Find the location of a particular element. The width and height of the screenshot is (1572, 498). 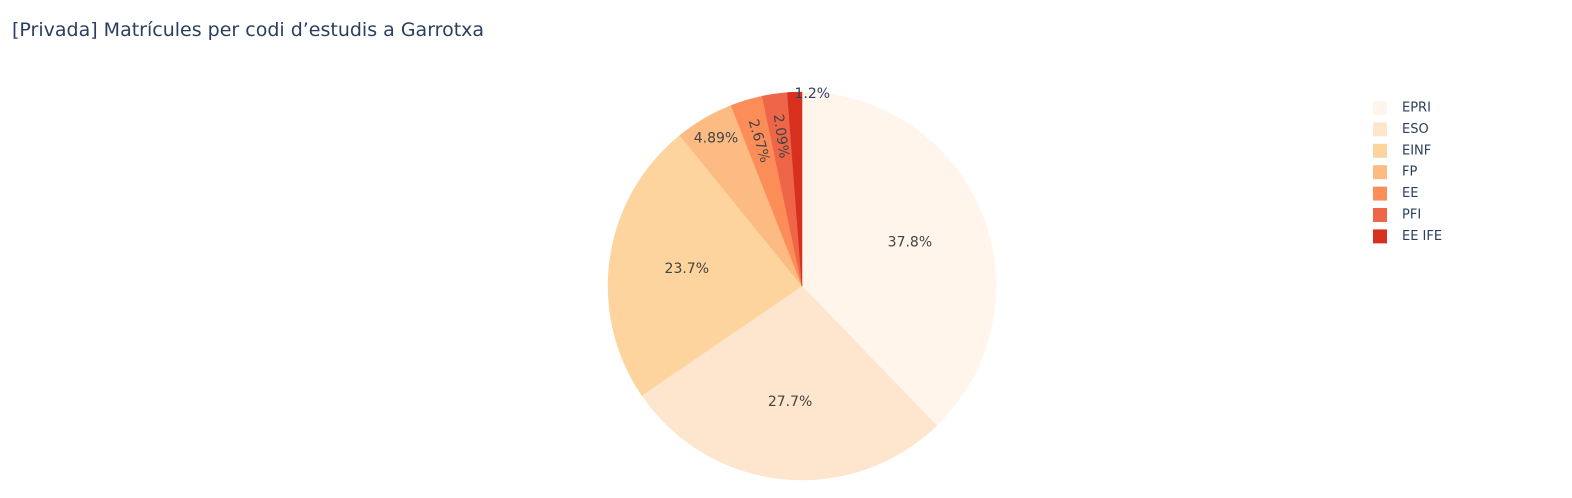

slice-label-ee-ife: 1.2% is located at coordinates (813, 94).